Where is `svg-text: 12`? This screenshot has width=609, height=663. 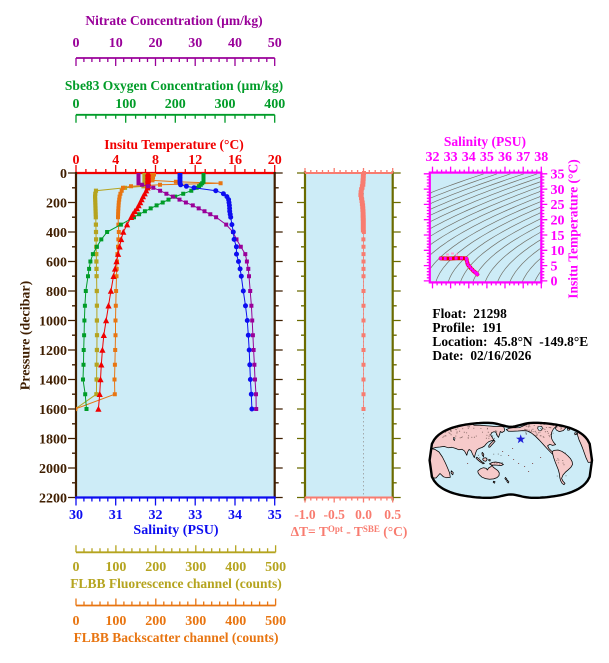
svg-text: 12 is located at coordinates (195, 160).